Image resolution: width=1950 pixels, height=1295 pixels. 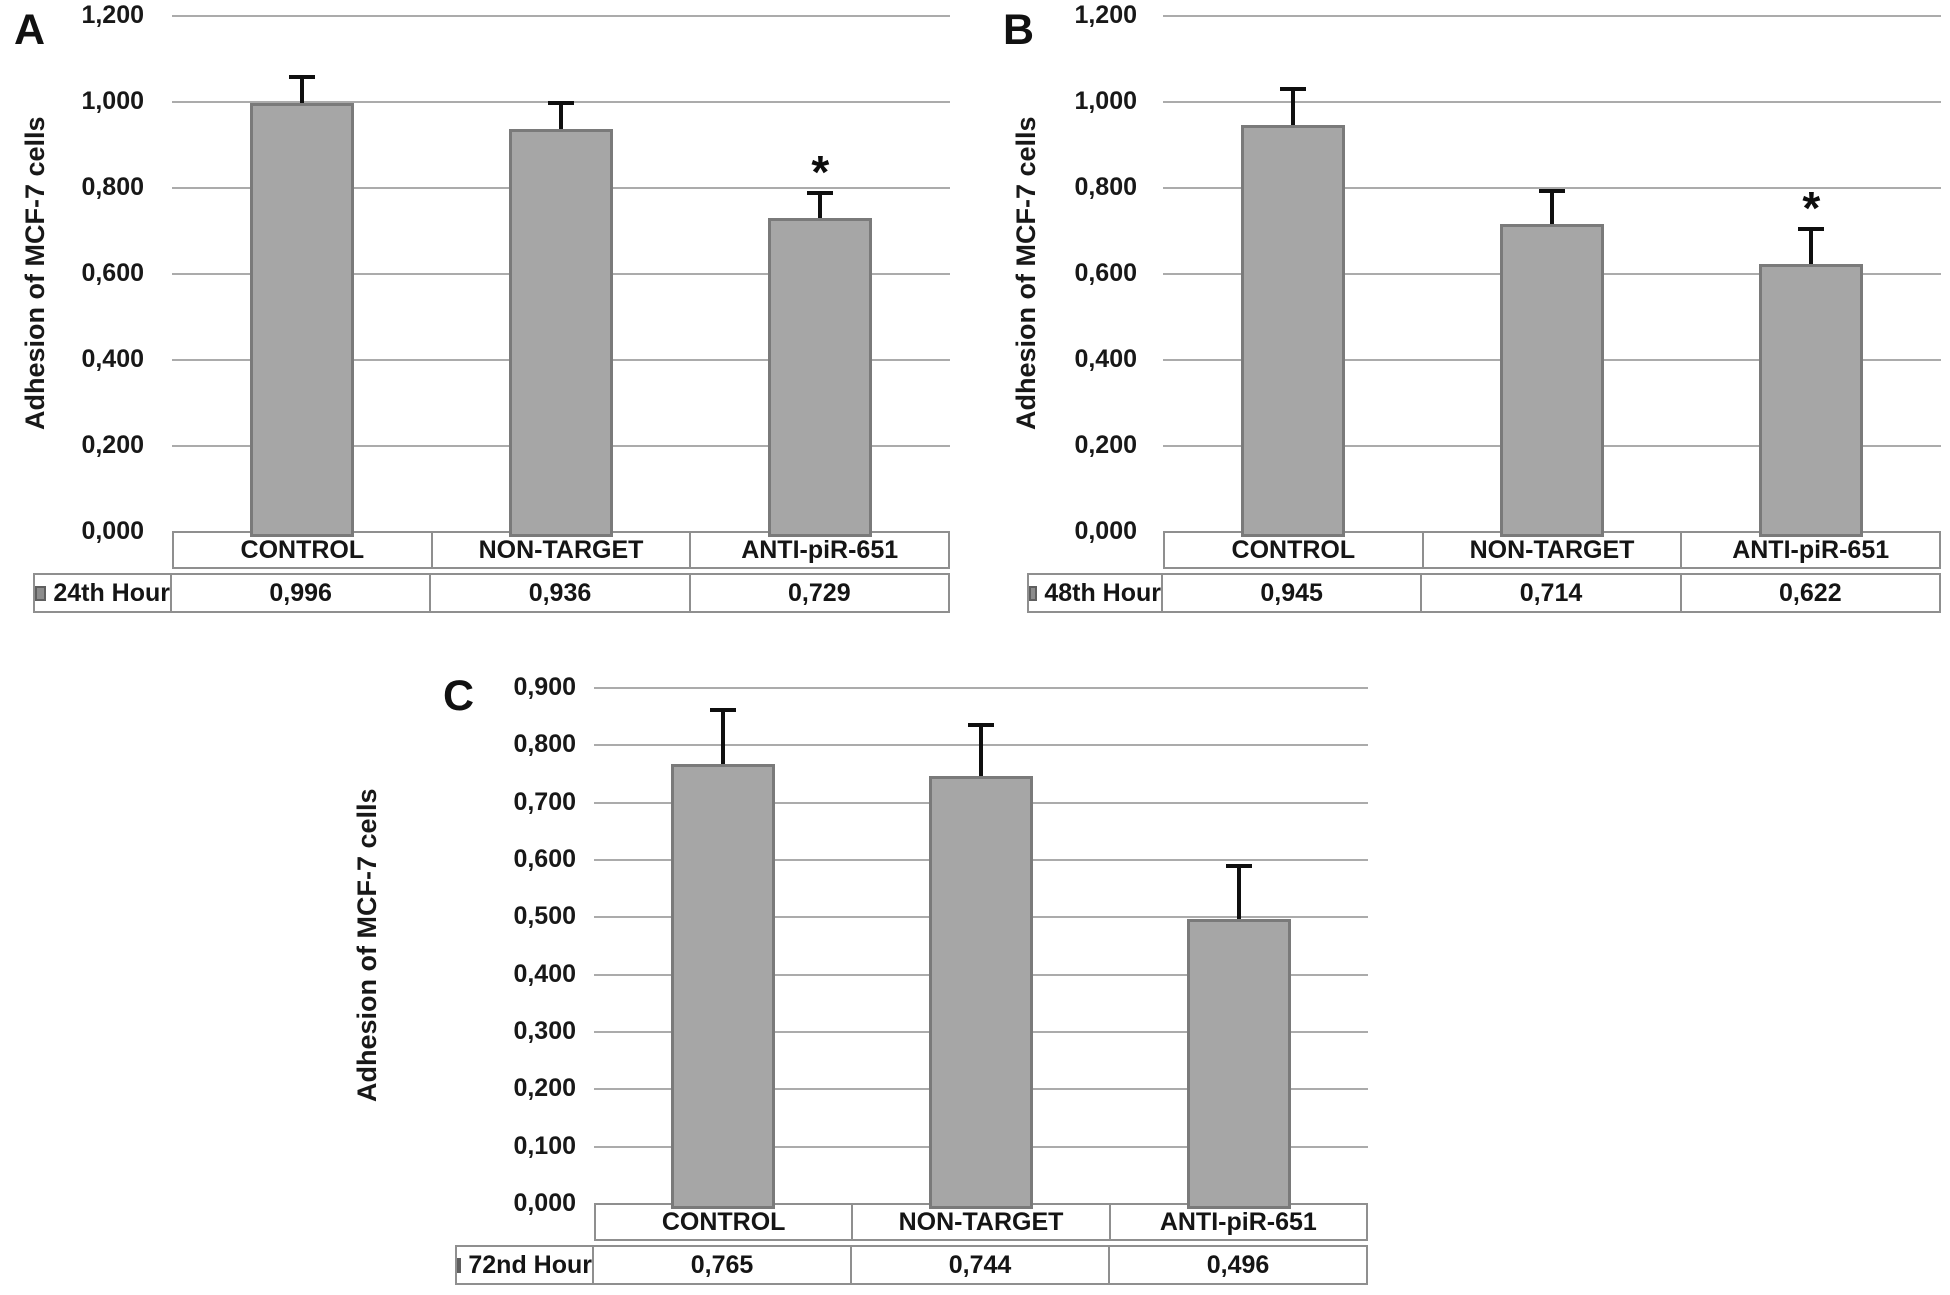 What do you see at coordinates (1809, 593) in the screenshot?
I see `value-cell: 0,622` at bounding box center [1809, 593].